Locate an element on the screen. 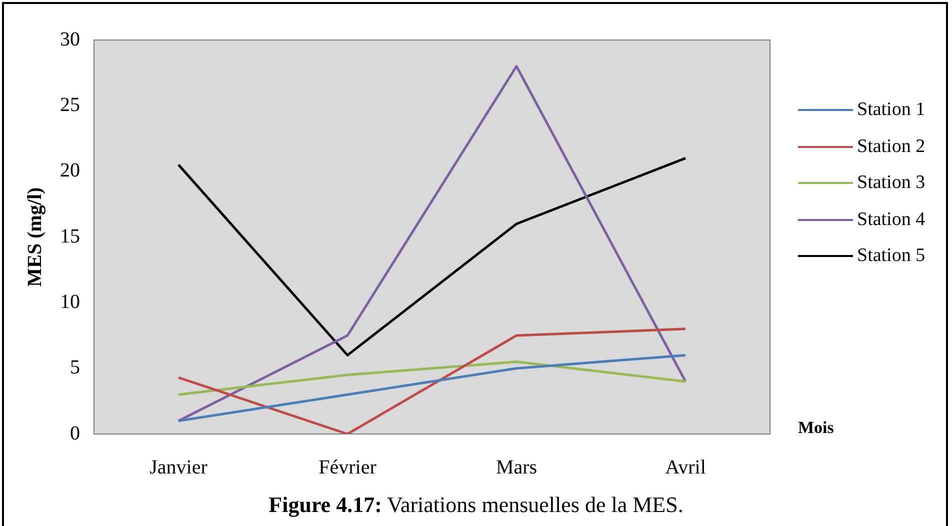 The width and height of the screenshot is (952, 526). x-tick-label: Avril is located at coordinates (685, 467).